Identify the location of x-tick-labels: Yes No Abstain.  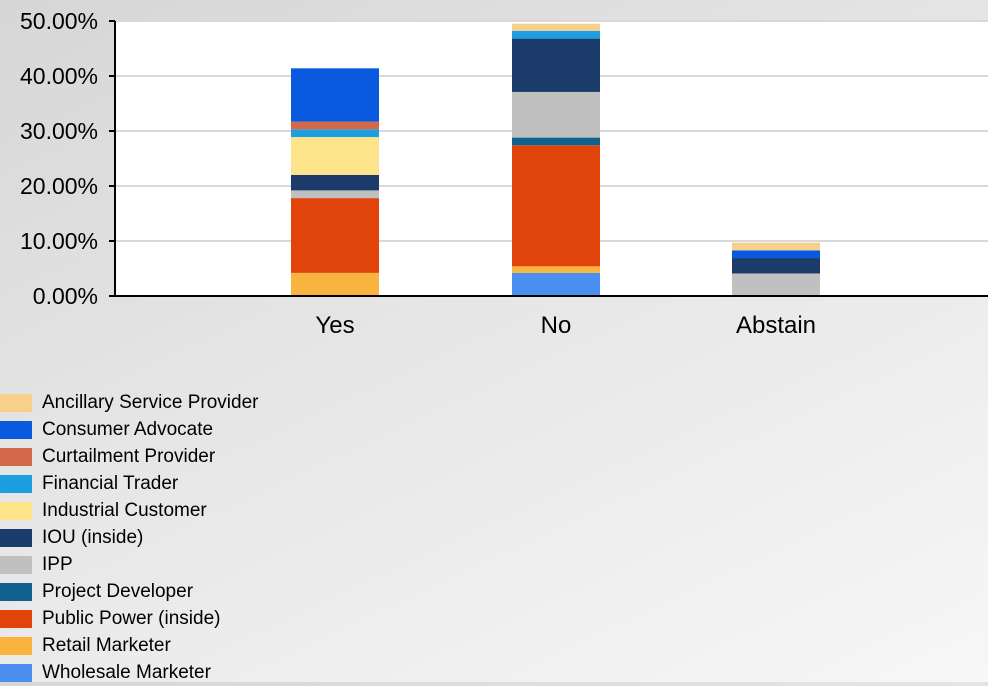
(565, 325).